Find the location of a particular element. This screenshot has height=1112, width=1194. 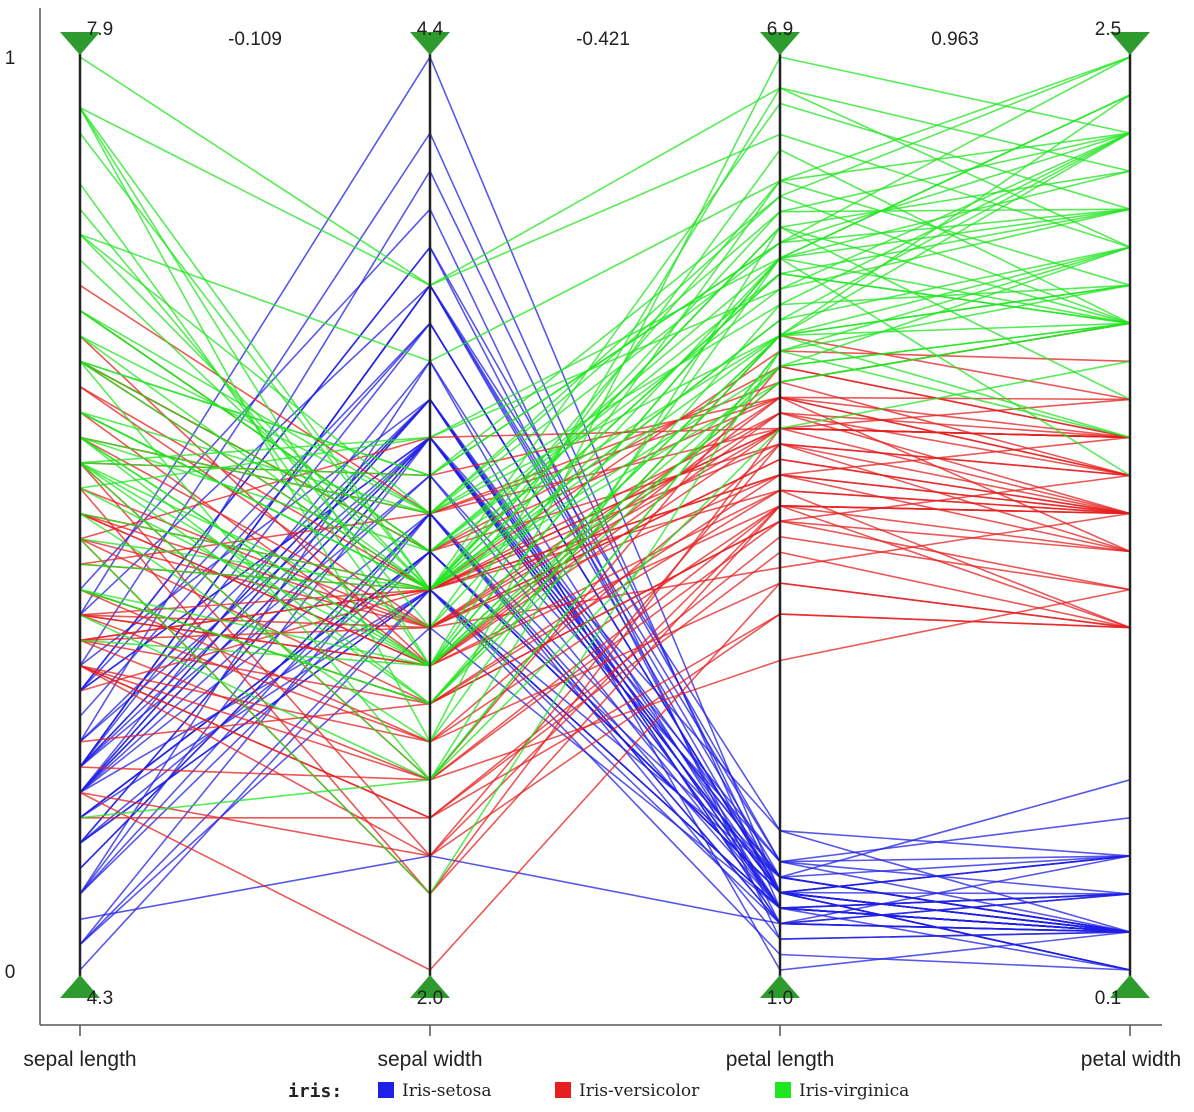

axis-min-label: 1.0 is located at coordinates (780, 998).